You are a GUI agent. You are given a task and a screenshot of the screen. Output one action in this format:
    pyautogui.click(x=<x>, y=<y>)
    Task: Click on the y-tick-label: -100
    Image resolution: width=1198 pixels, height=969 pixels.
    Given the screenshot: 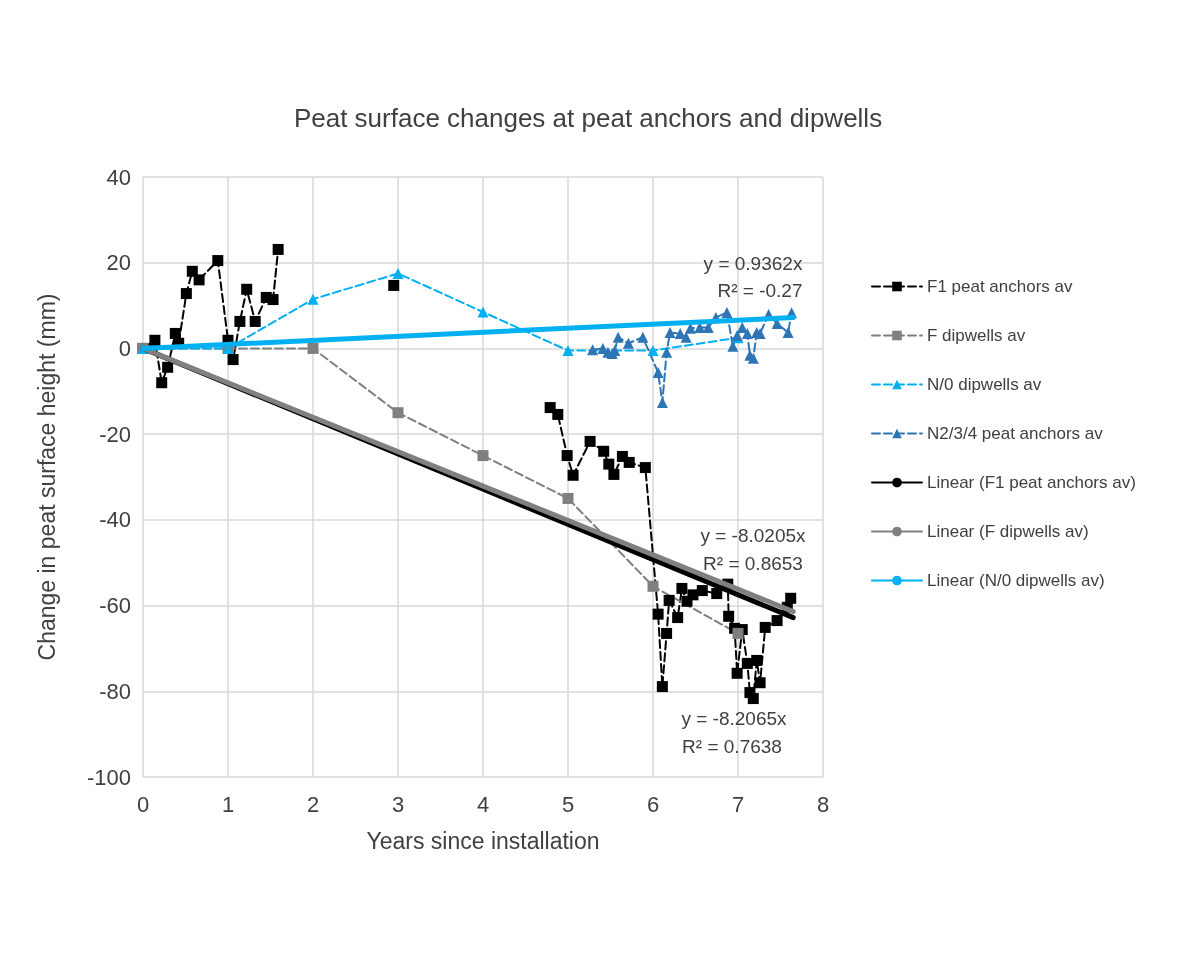 What is the action you would take?
    pyautogui.click(x=108, y=777)
    